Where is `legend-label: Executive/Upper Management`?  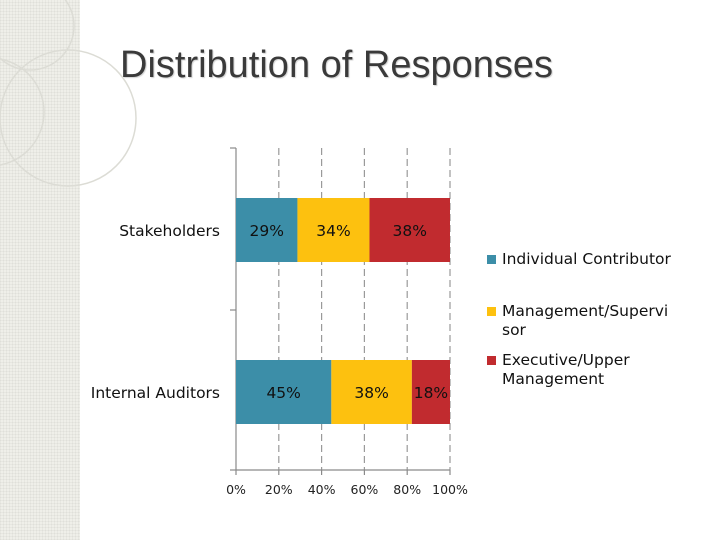 legend-label: Executive/Upper Management is located at coordinates (566, 369).